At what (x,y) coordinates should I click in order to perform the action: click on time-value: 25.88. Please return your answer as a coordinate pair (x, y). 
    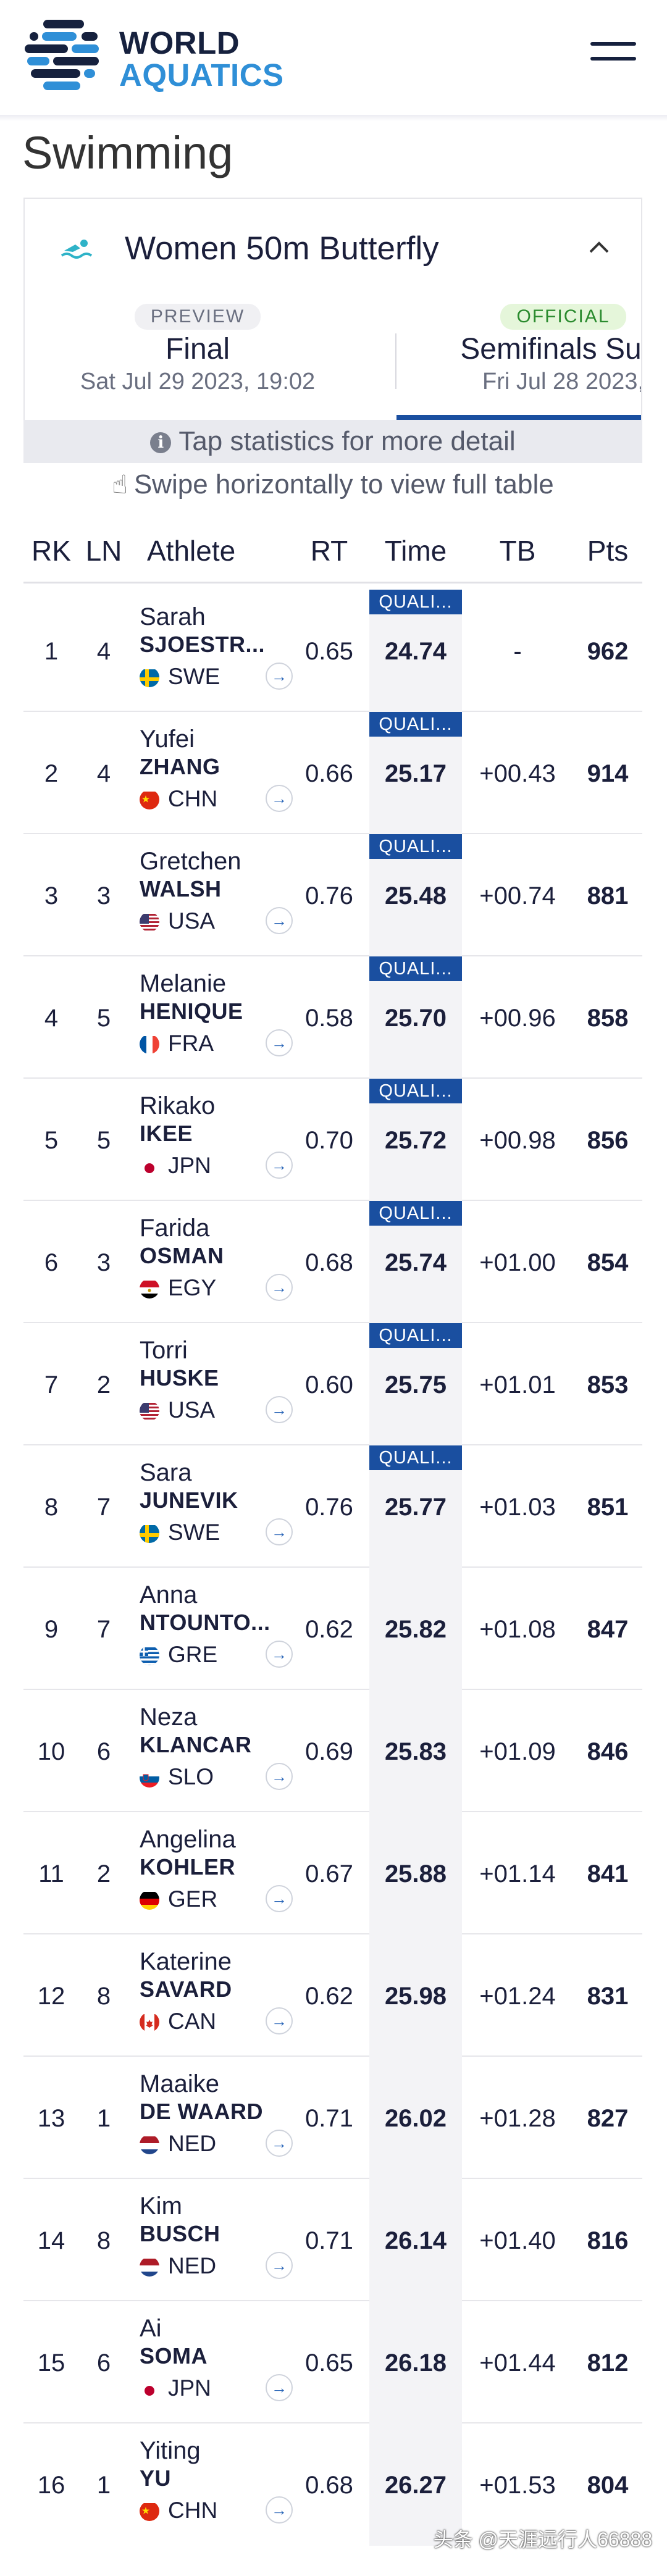
    Looking at the image, I should click on (415, 1874).